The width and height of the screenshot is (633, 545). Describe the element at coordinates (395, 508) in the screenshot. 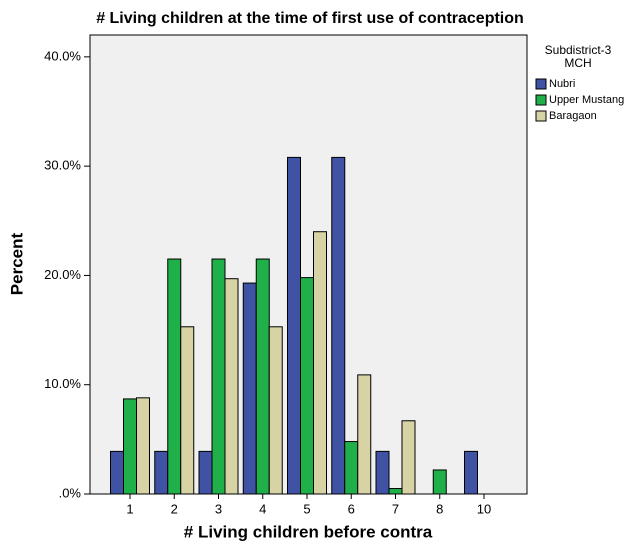

I see `x-tick-label: 7` at that location.